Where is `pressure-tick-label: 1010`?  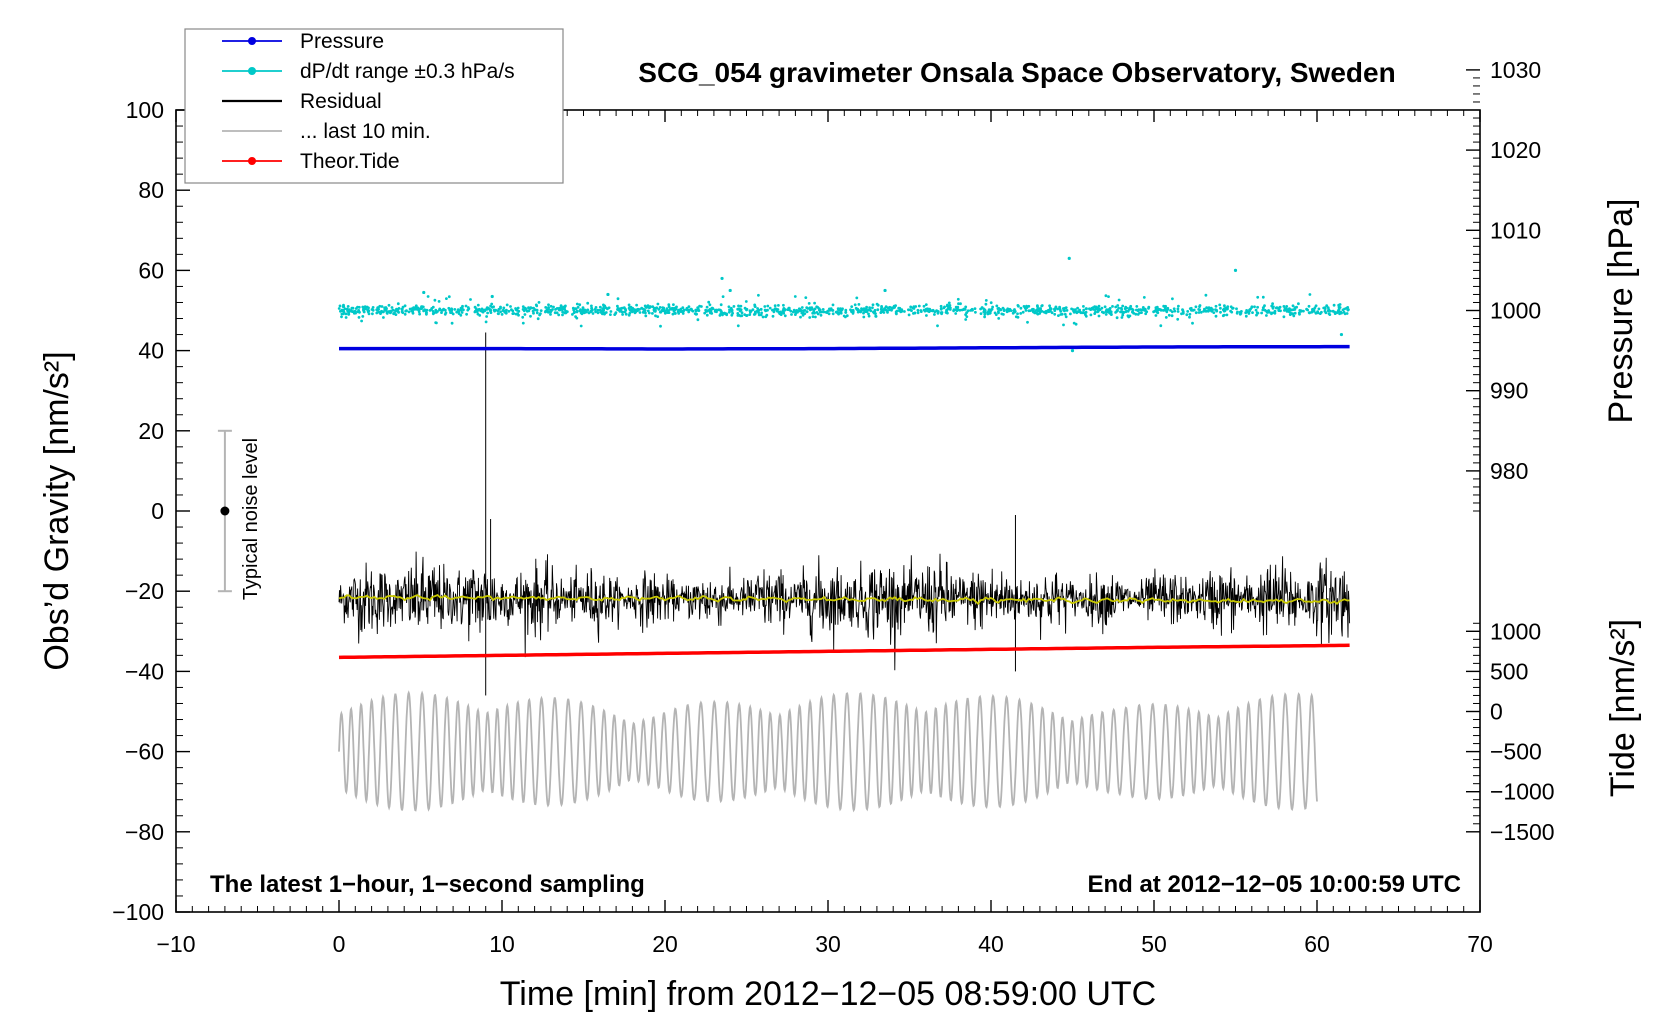 pressure-tick-label: 1010 is located at coordinates (1515, 230).